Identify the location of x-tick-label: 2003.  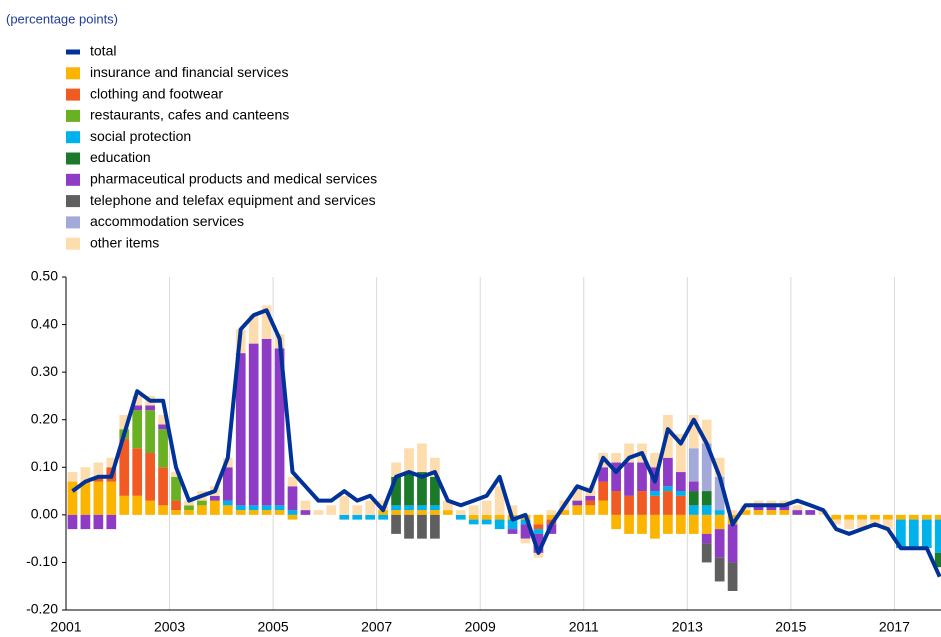
(169, 627).